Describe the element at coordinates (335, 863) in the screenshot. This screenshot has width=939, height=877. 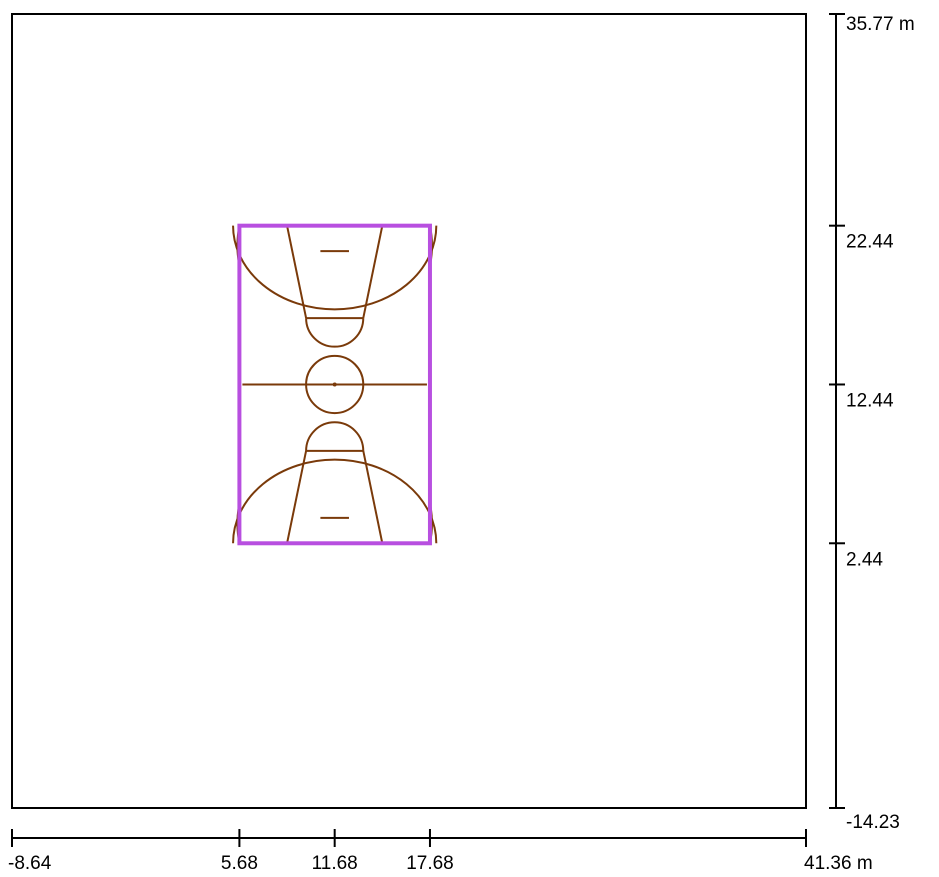
I see `x-tick-label: 11.68` at that location.